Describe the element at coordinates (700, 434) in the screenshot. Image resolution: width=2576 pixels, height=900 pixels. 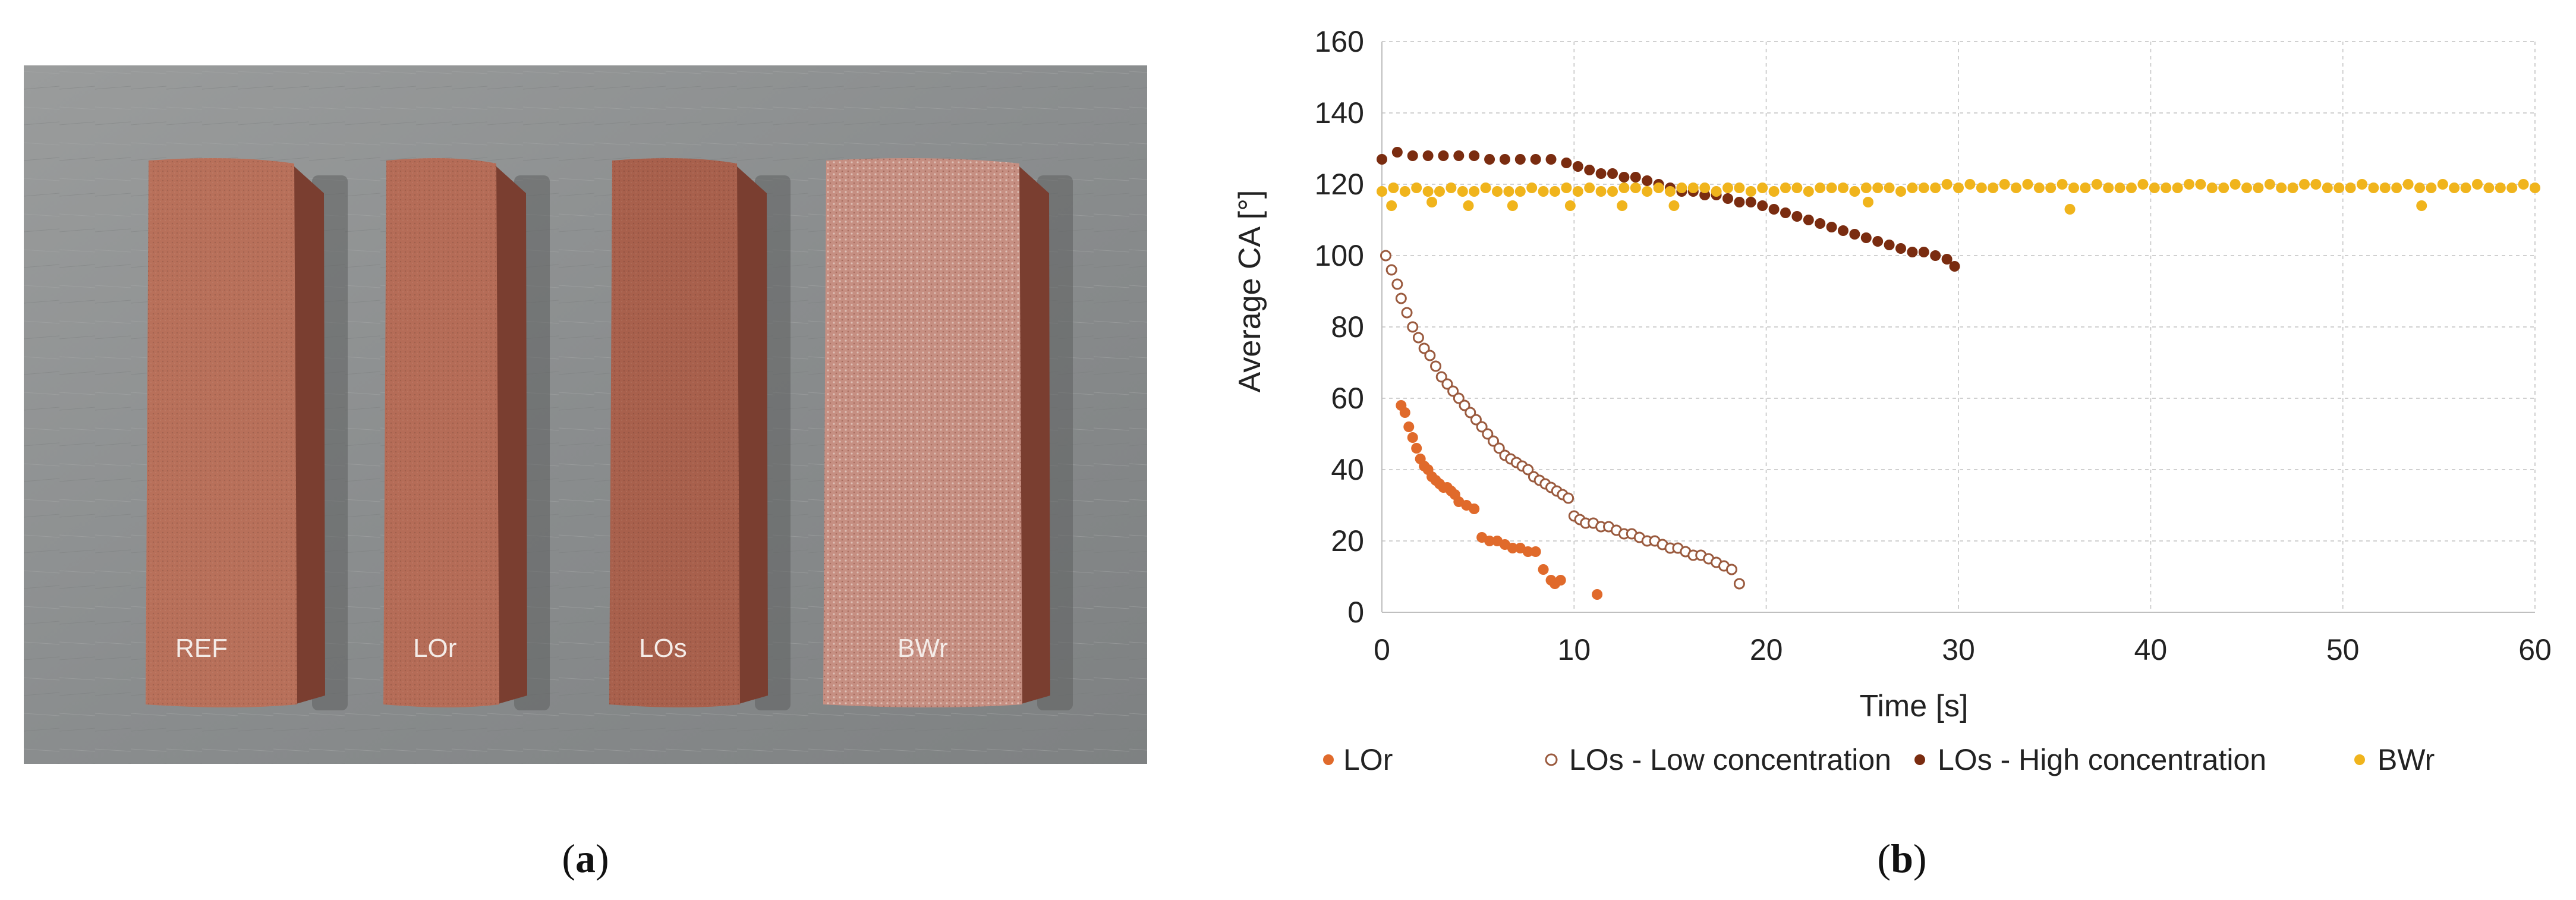
I see `brick-sample-los: LOs` at that location.